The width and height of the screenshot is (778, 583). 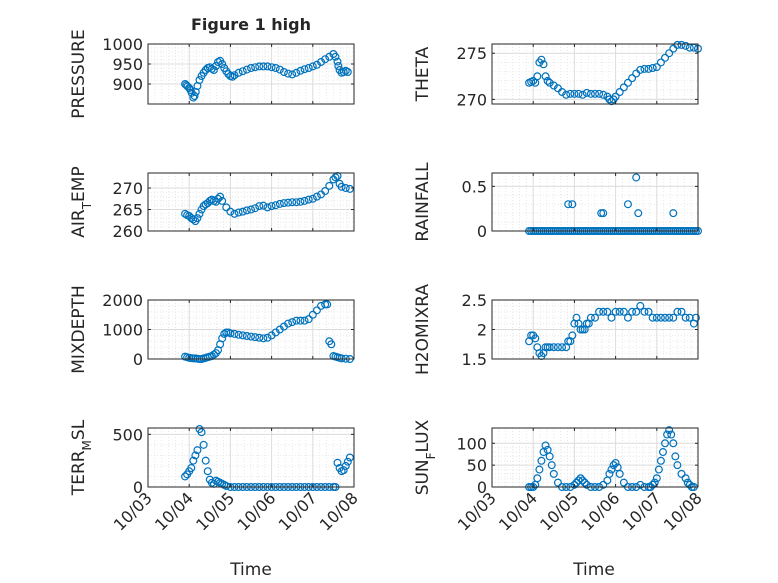 What do you see at coordinates (471, 443) in the screenshot?
I see `y-tick-label: 100` at bounding box center [471, 443].